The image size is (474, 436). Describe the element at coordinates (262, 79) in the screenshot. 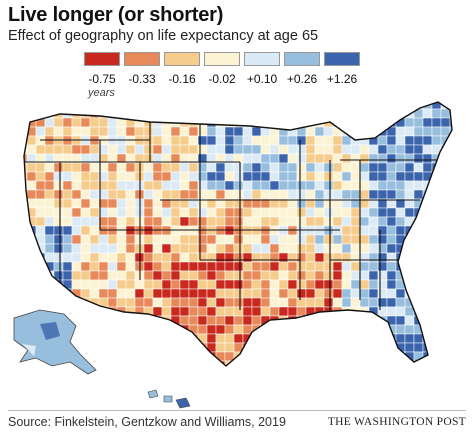

I see `legend-tick-5: +0.10` at that location.